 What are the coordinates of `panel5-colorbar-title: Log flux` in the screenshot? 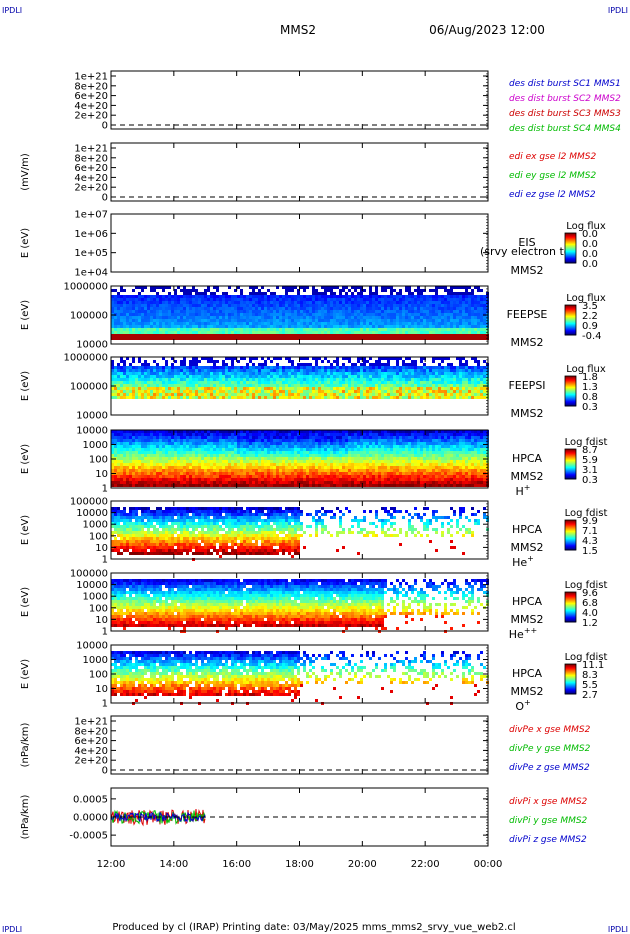 It's located at (586, 369).